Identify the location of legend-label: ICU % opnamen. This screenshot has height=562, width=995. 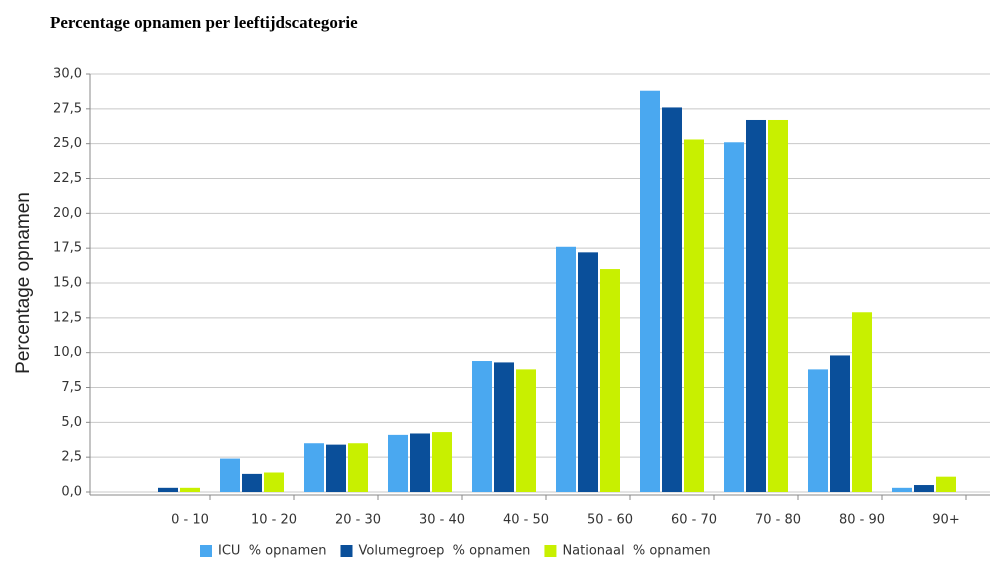
(272, 551).